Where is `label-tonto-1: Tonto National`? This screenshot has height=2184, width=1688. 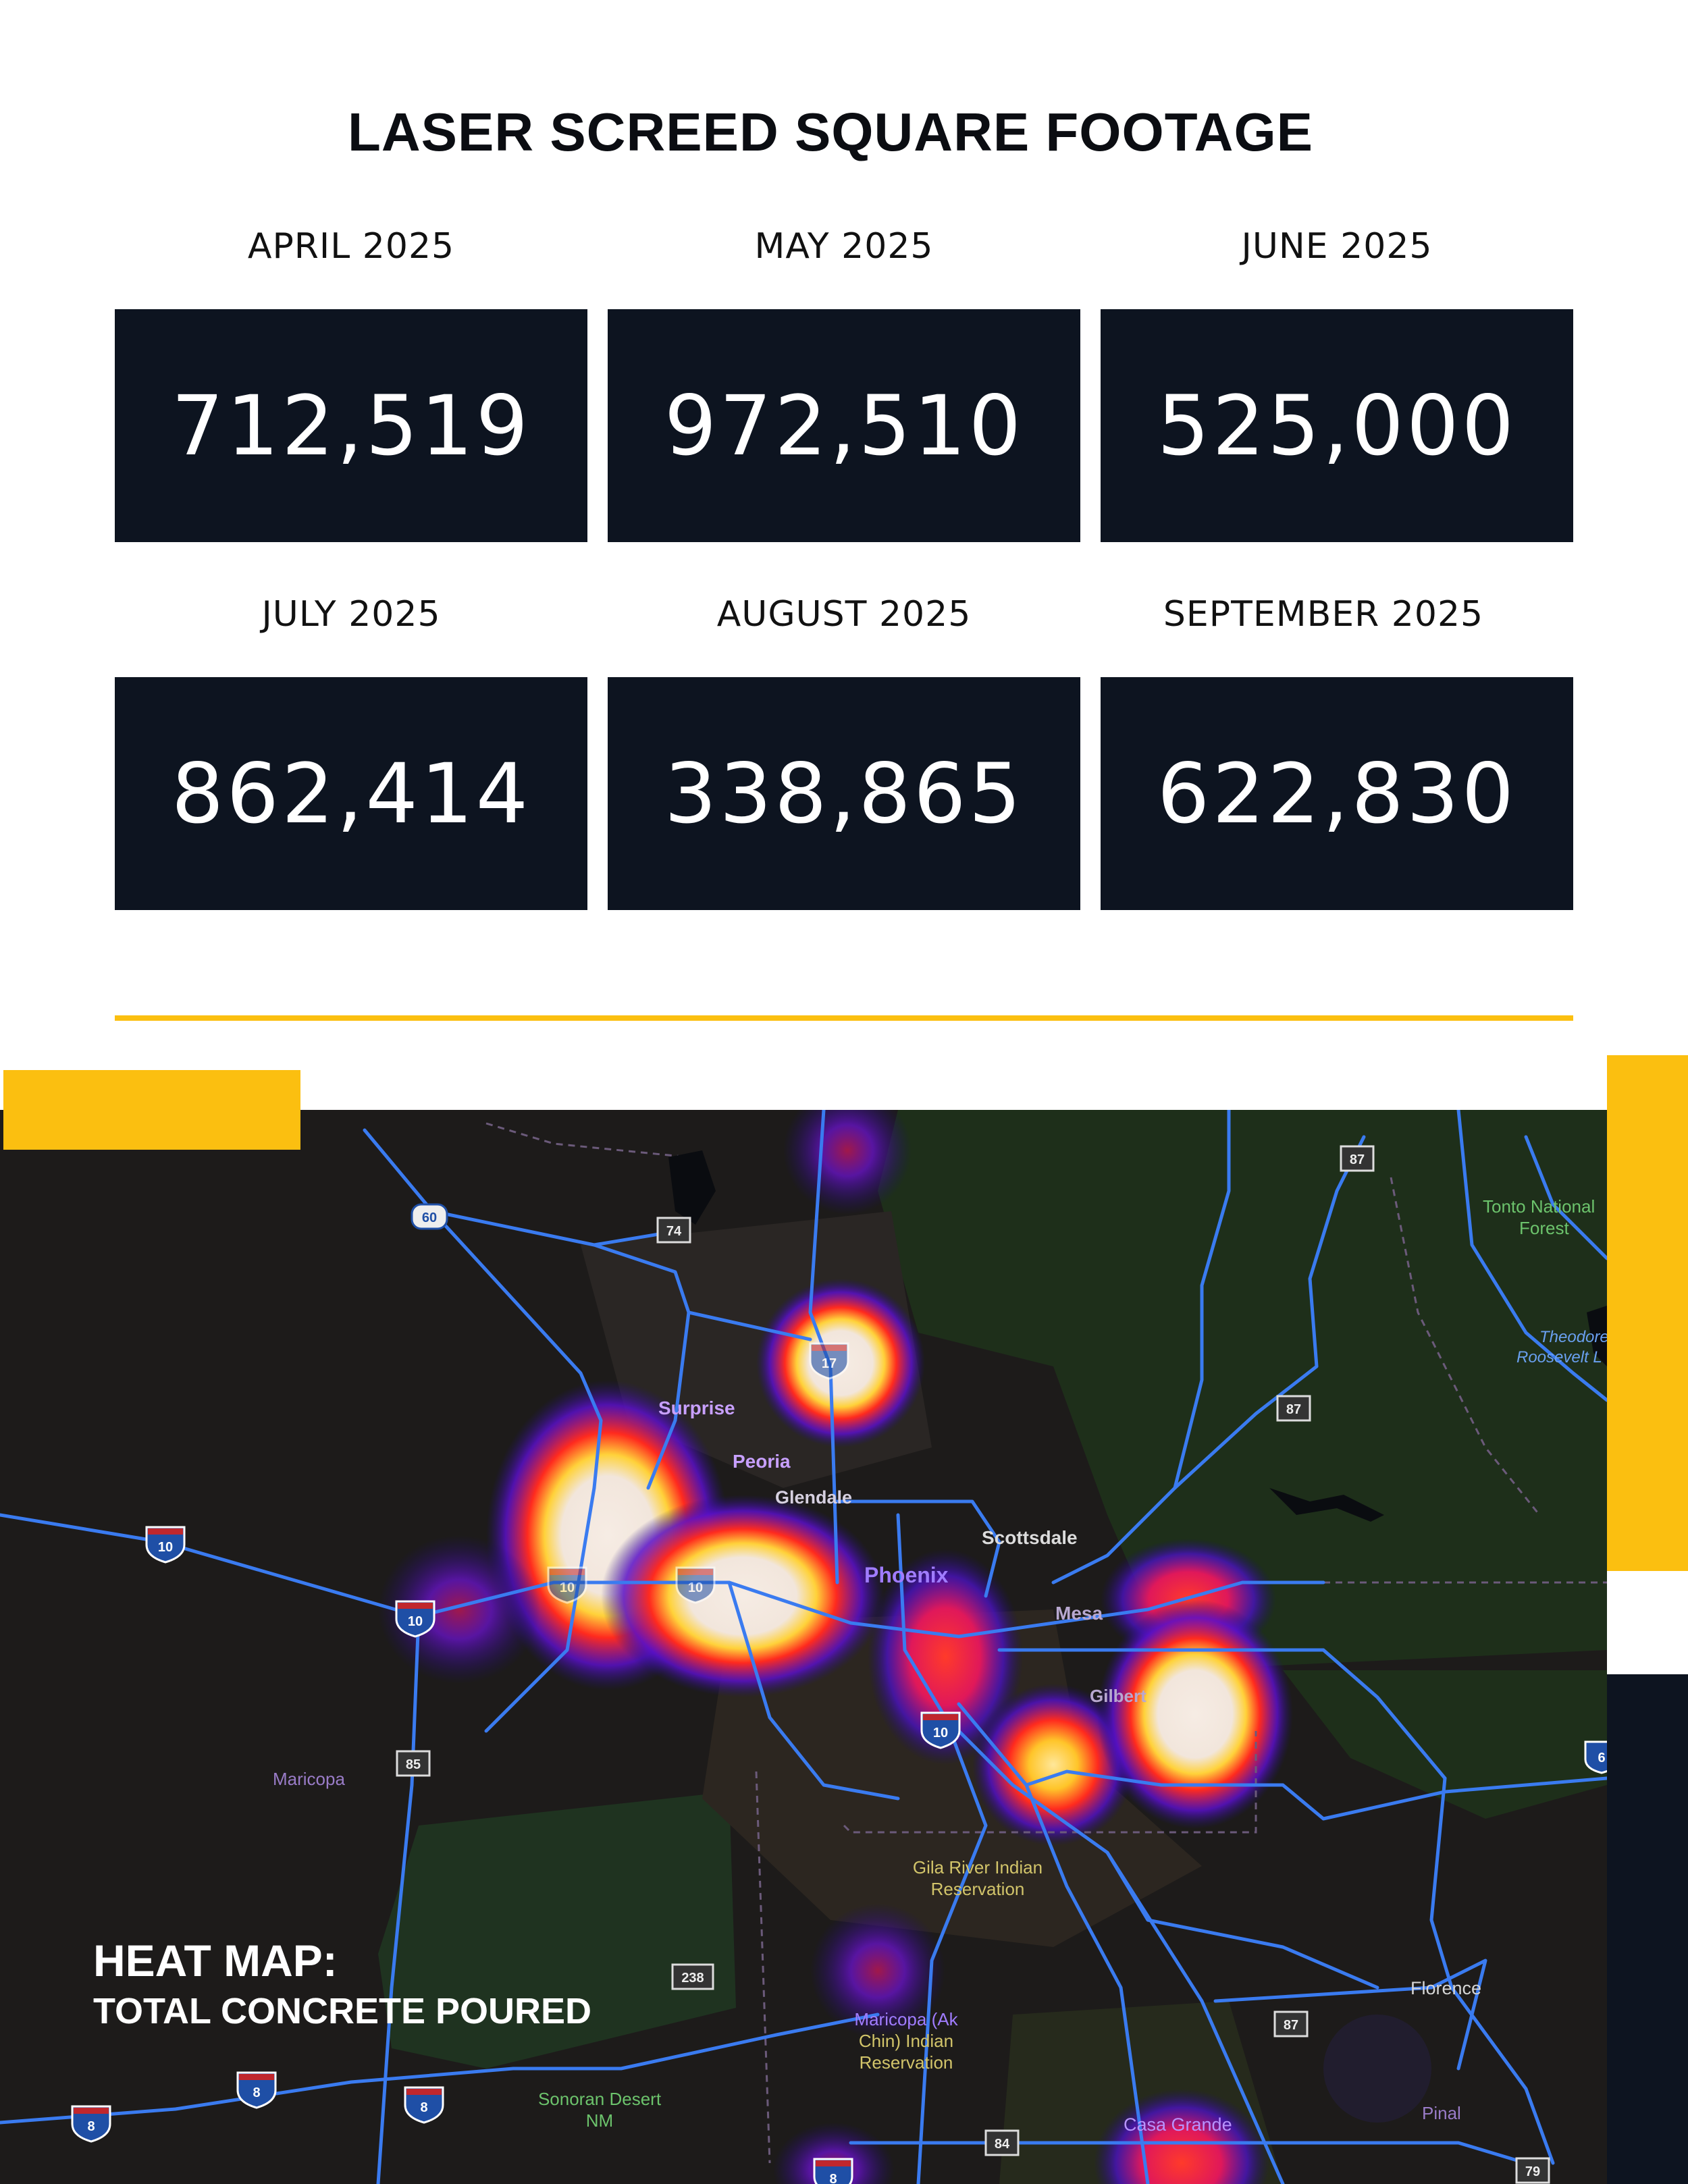 label-tonto-1: Tonto National is located at coordinates (1539, 1206).